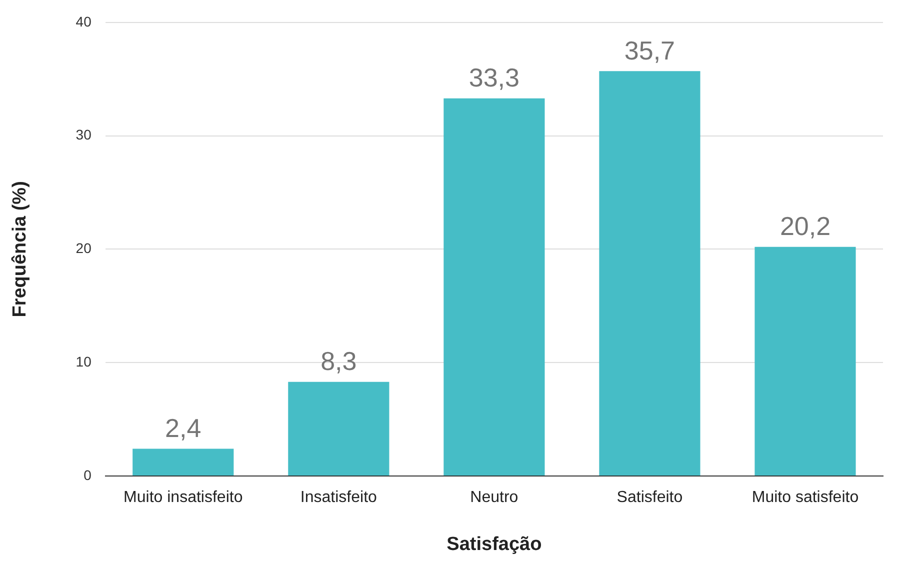 This screenshot has height=565, width=903. What do you see at coordinates (84, 134) in the screenshot?
I see `y-tick-label: 30` at bounding box center [84, 134].